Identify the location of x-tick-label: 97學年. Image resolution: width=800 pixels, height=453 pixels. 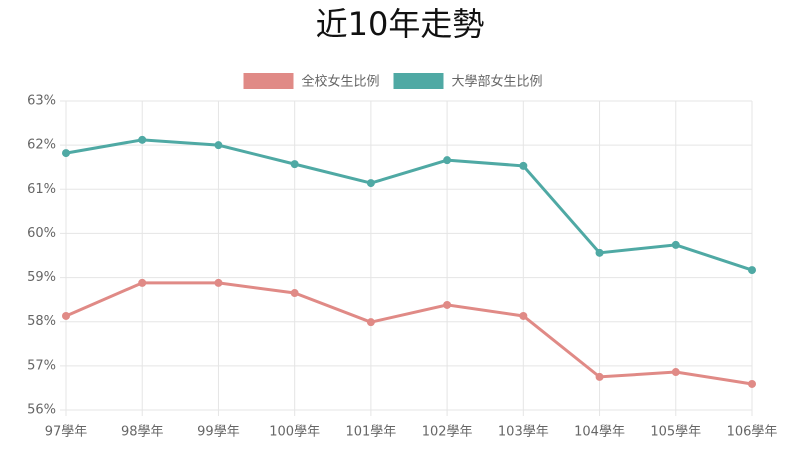
(66, 432).